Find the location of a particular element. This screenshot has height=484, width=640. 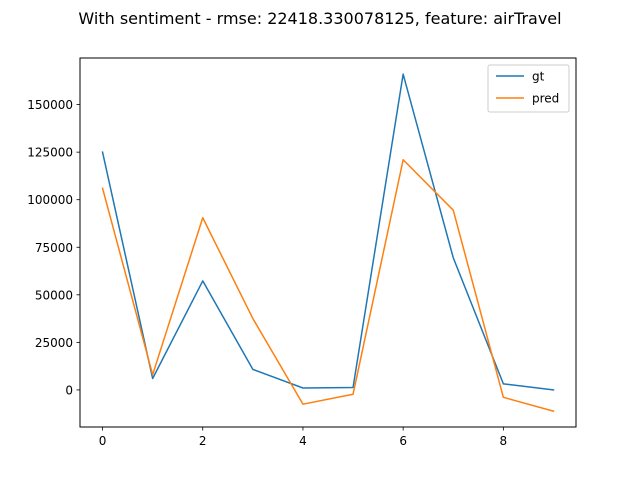

x-tick-label: 4 is located at coordinates (303, 441).